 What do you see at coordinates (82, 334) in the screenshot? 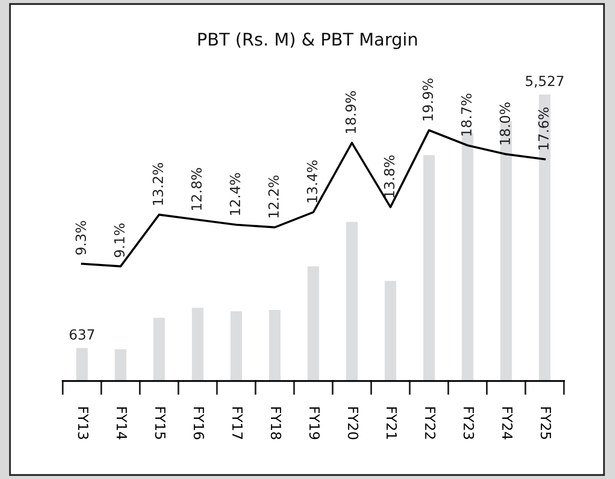
I see `data-label: 637` at bounding box center [82, 334].